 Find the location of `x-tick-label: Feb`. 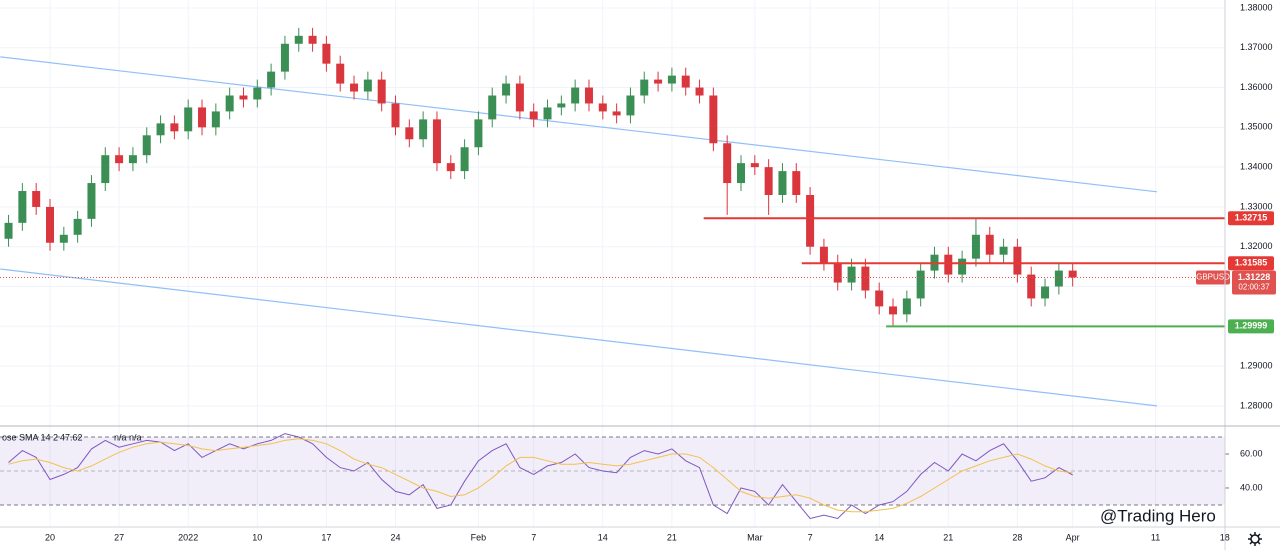

x-tick-label: Feb is located at coordinates (479, 537).